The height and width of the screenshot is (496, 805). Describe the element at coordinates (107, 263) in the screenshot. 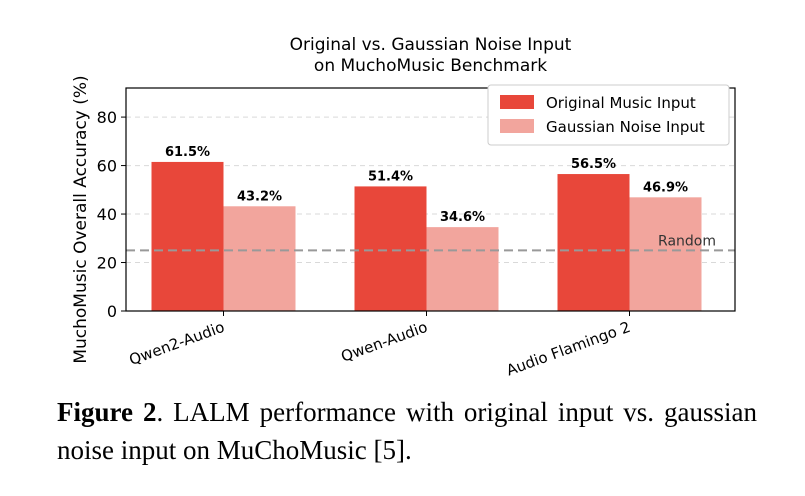

I see `y-tick-label: 20` at that location.